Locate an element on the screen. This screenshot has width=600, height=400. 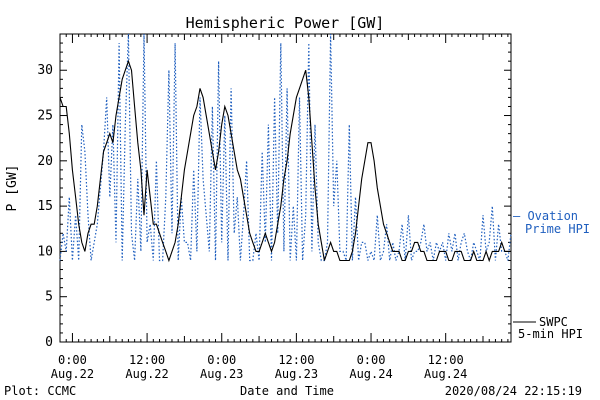
y-tick-label: 25 is located at coordinates (45, 116).